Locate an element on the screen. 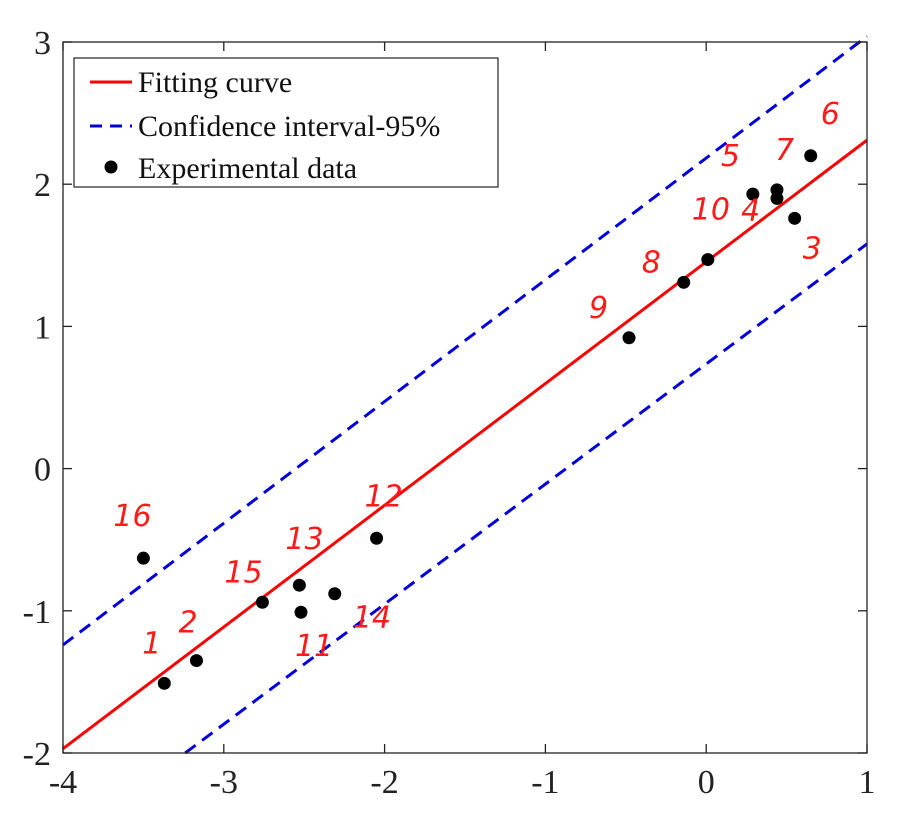 The width and height of the screenshot is (900, 820). x-tick-label: -1 is located at coordinates (545, 782).